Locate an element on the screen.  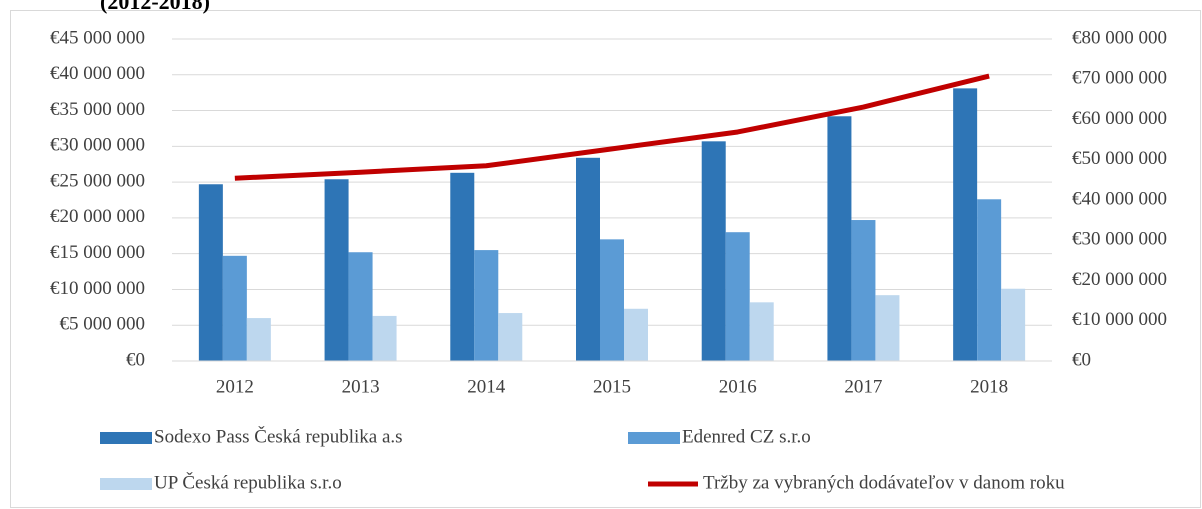
x-tick-label: 2014 is located at coordinates (486, 386).